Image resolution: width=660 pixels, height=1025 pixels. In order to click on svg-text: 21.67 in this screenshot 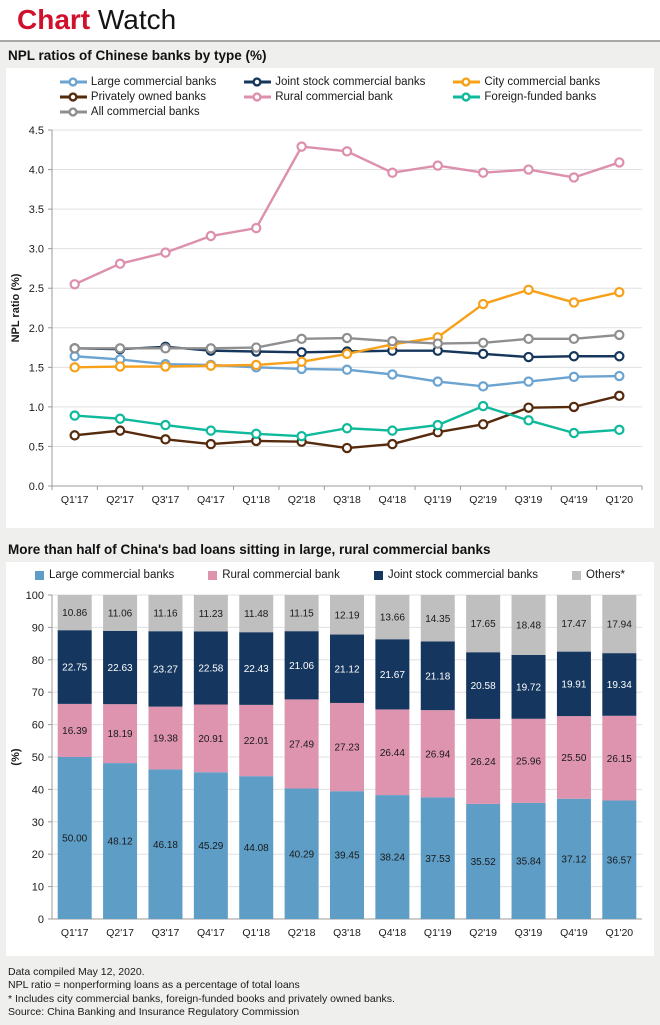, I will do `click(392, 675)`.